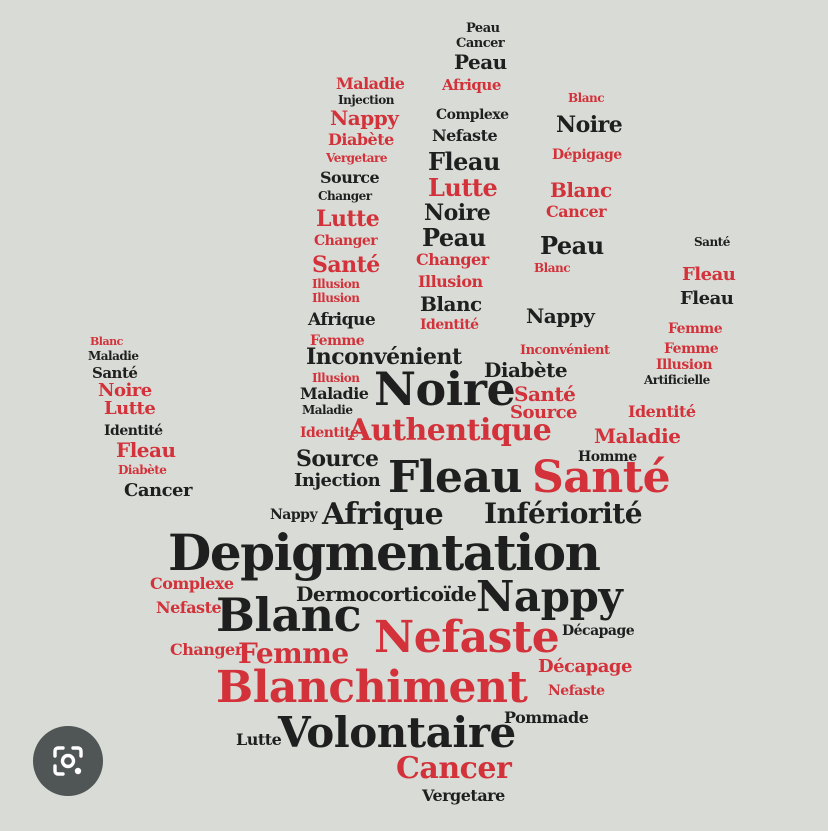 This screenshot has height=831, width=828. I want to click on word: Infériorité, so click(563, 513).